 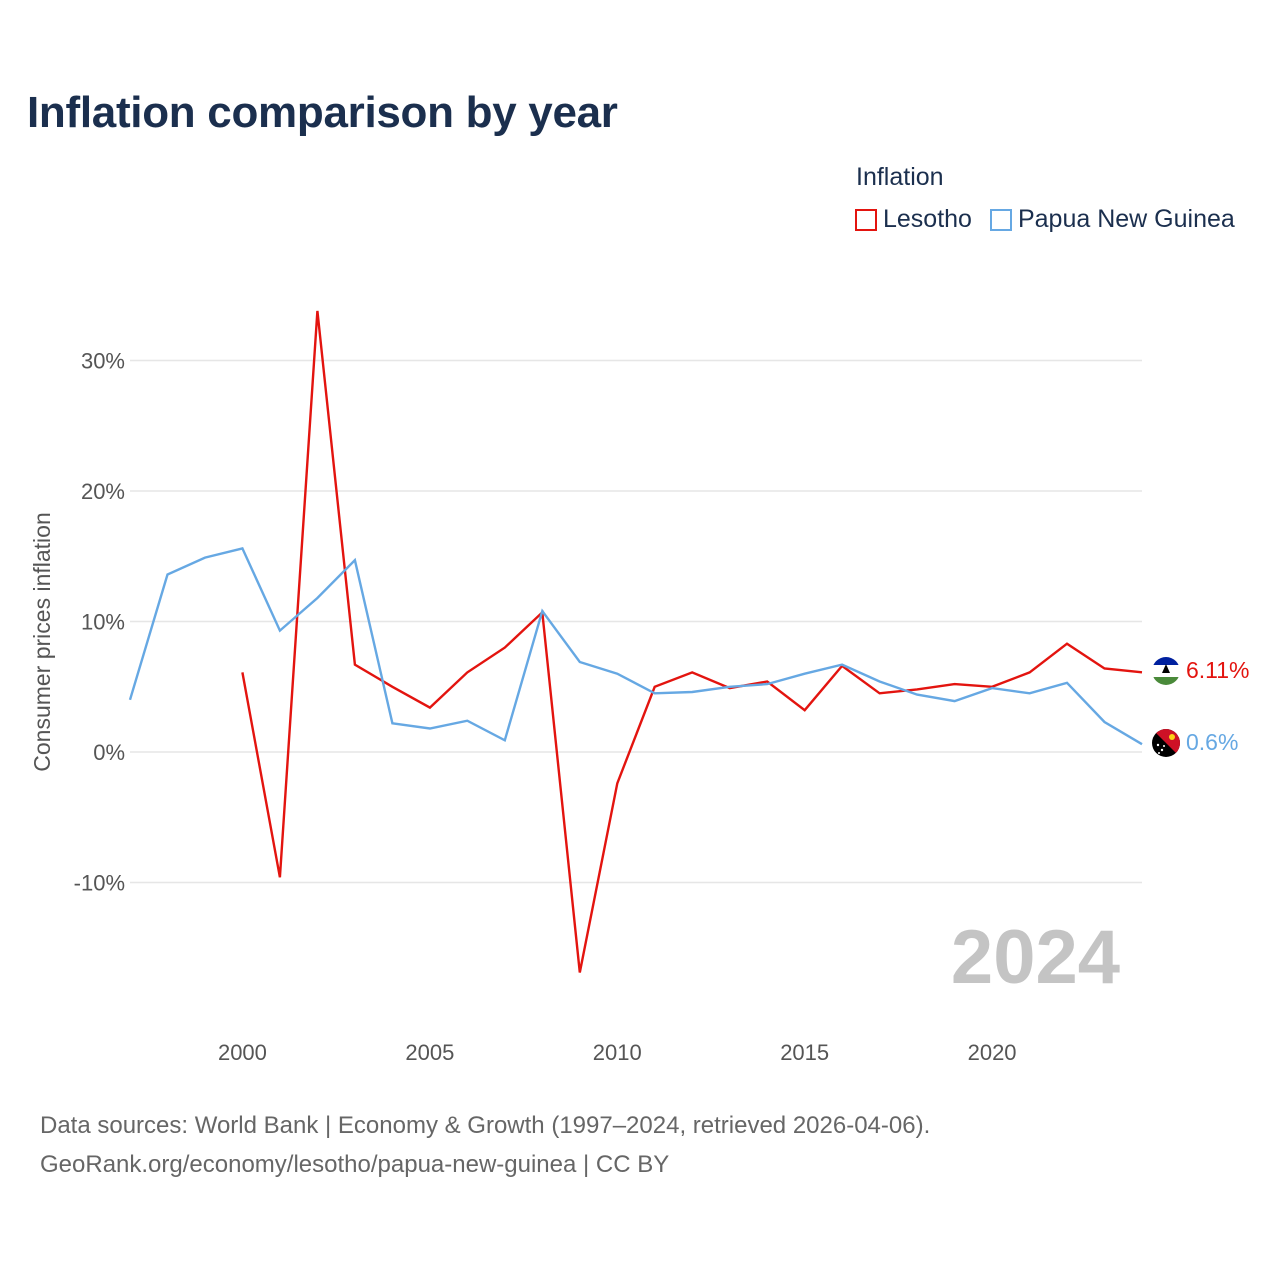 What do you see at coordinates (242, 1052) in the screenshot?
I see `x-tick-label: 2000` at bounding box center [242, 1052].